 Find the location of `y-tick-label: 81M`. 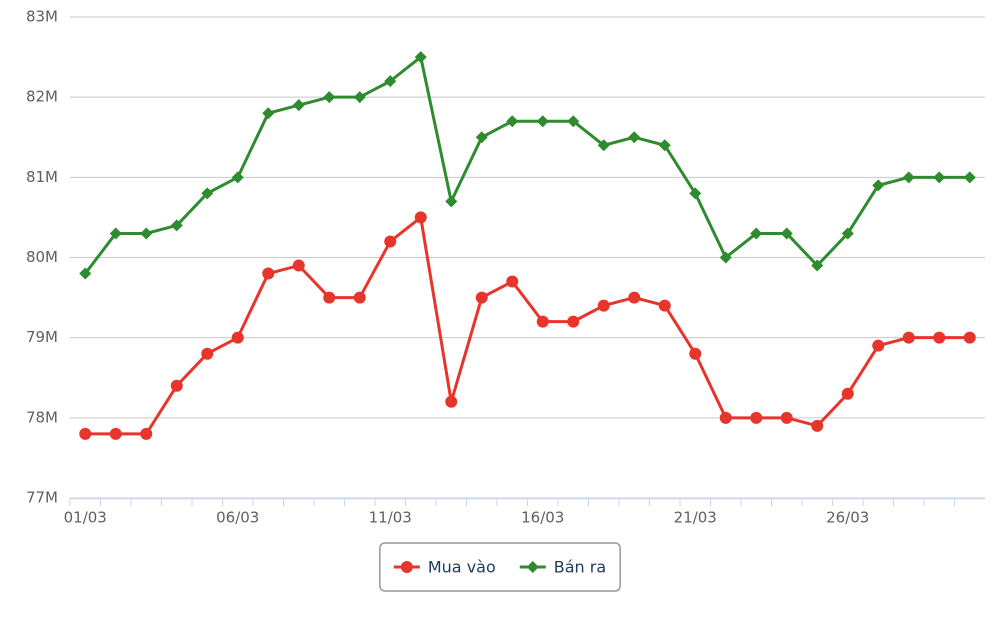

y-tick-label: 81M is located at coordinates (42, 177).